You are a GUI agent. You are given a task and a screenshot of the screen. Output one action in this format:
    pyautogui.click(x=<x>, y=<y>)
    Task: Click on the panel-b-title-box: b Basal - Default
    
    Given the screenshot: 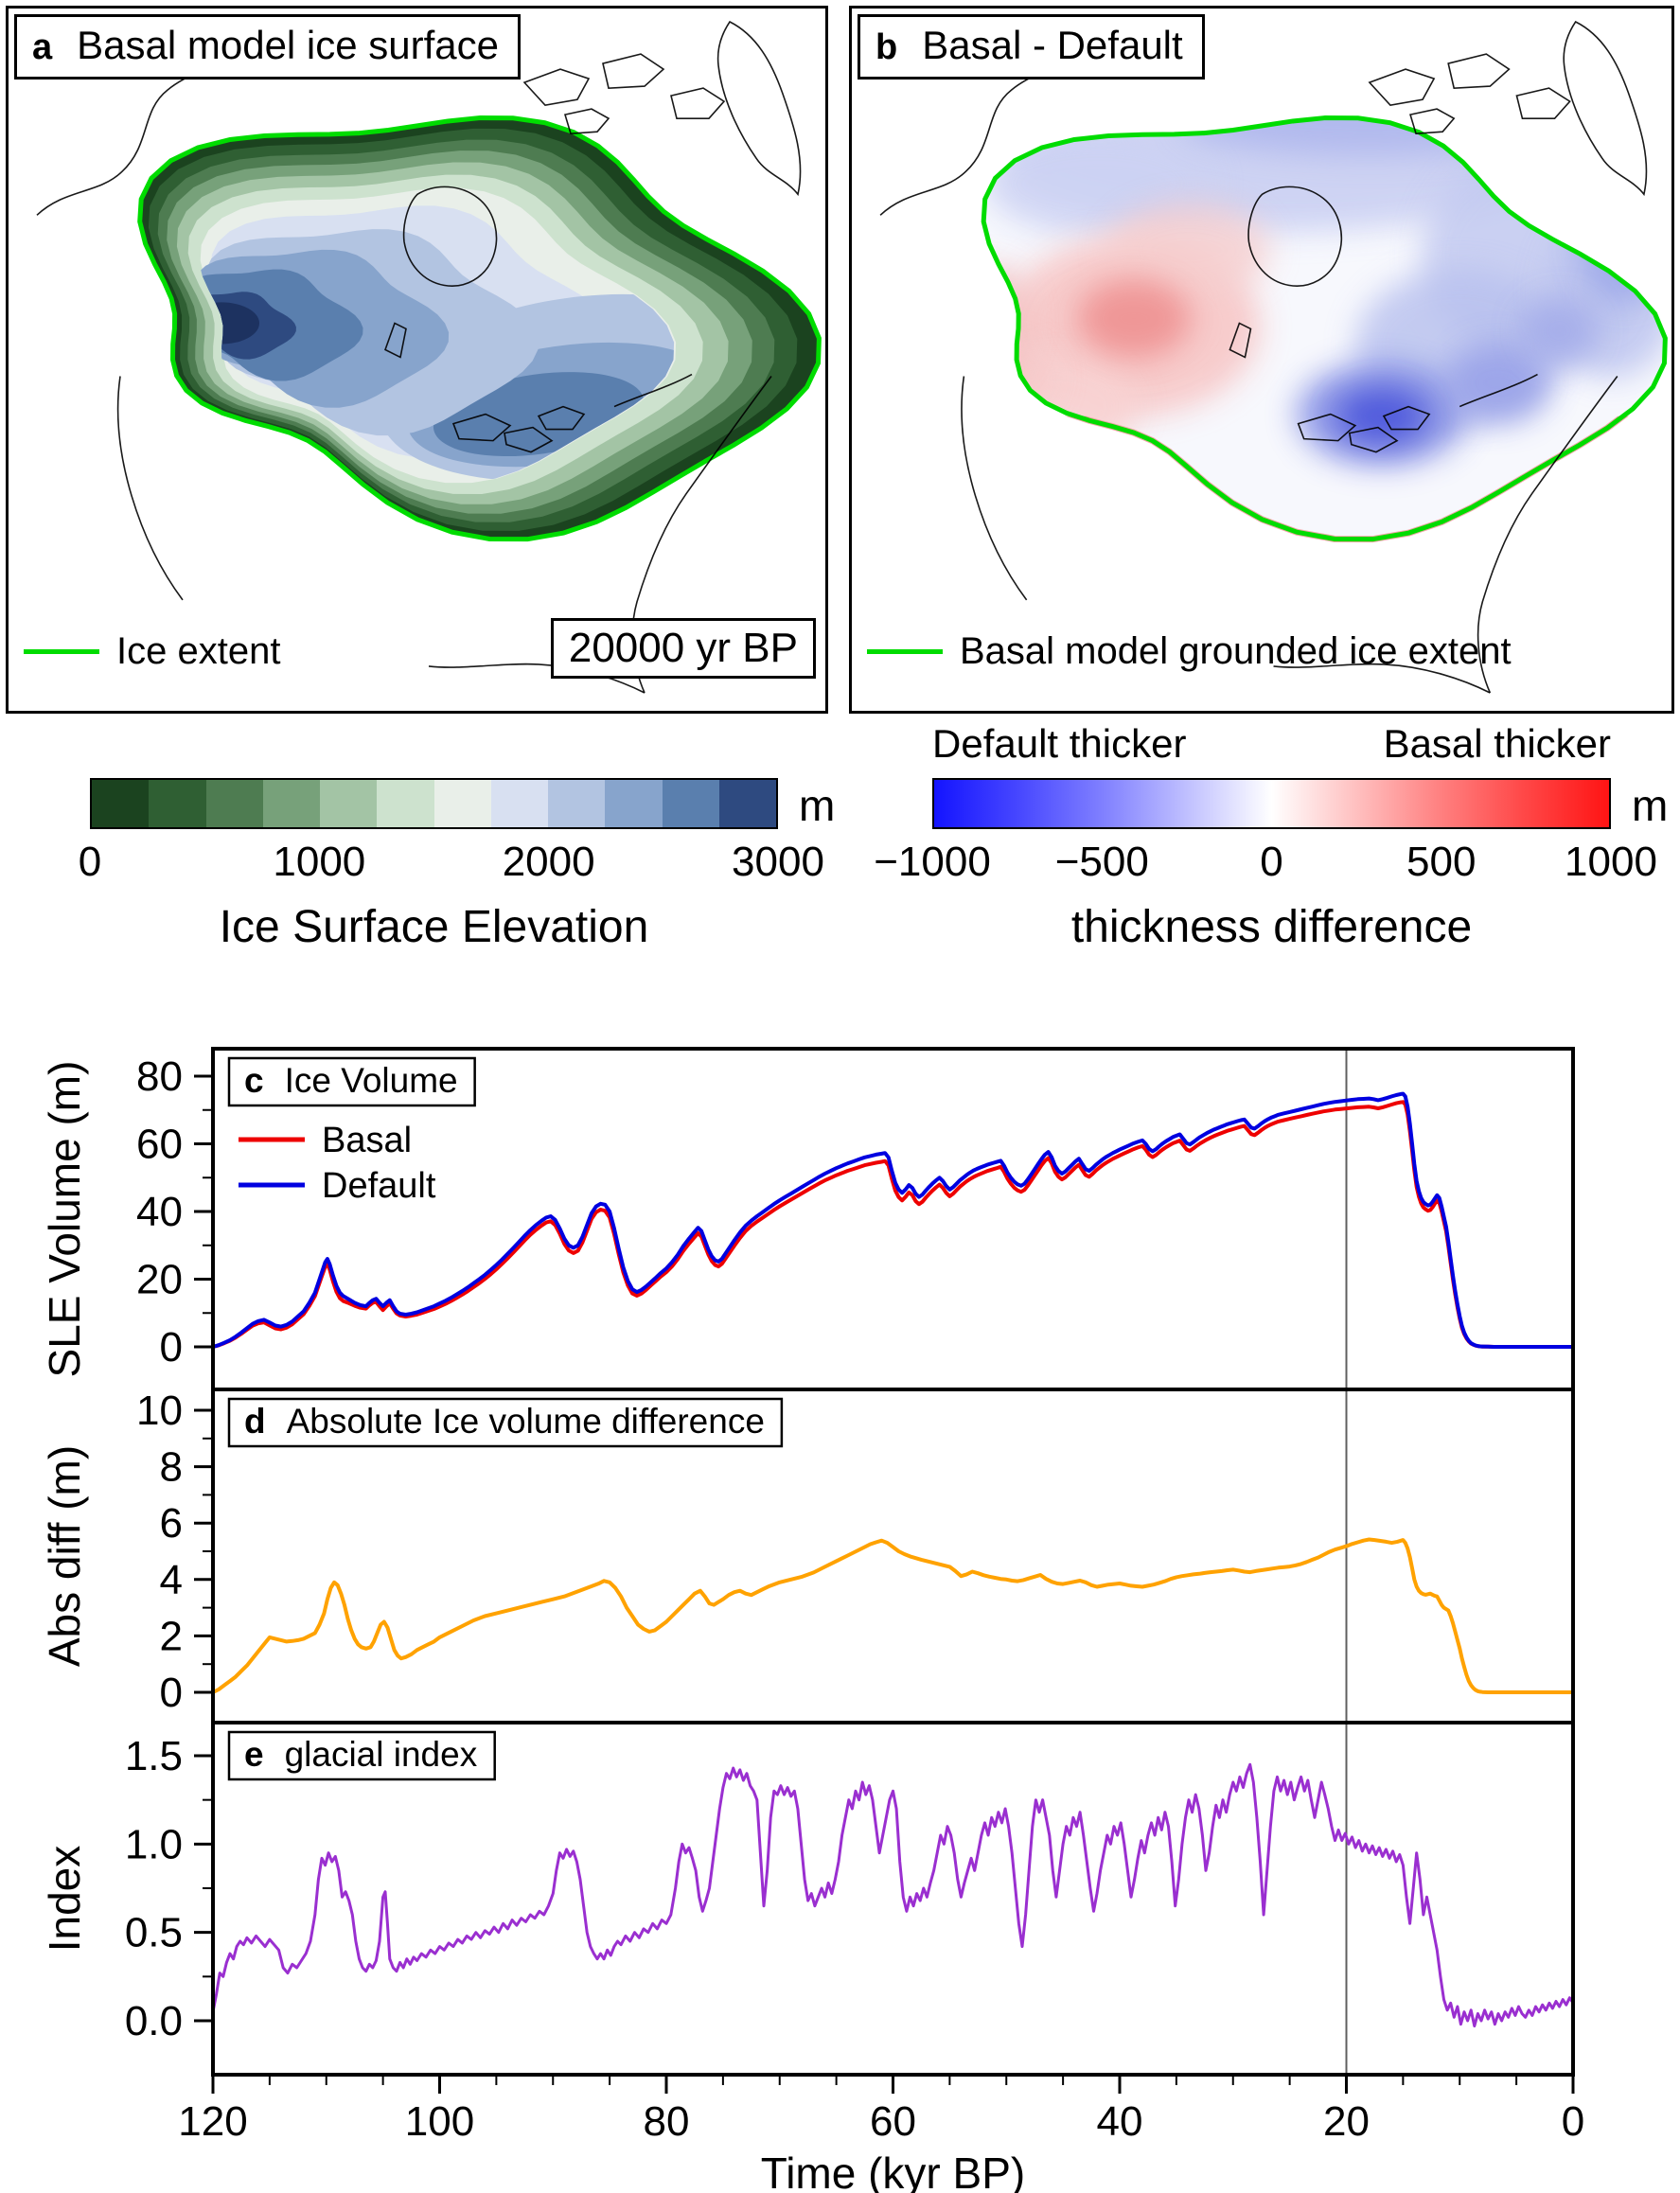 What is the action you would take?
    pyautogui.click(x=1031, y=47)
    